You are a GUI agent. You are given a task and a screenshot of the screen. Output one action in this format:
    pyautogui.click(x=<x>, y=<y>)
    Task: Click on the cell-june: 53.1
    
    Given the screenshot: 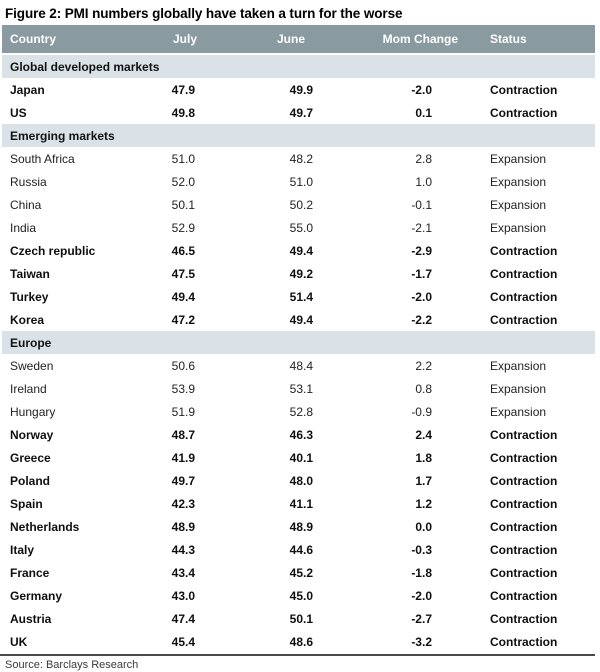 What is the action you would take?
    pyautogui.click(x=301, y=388)
    